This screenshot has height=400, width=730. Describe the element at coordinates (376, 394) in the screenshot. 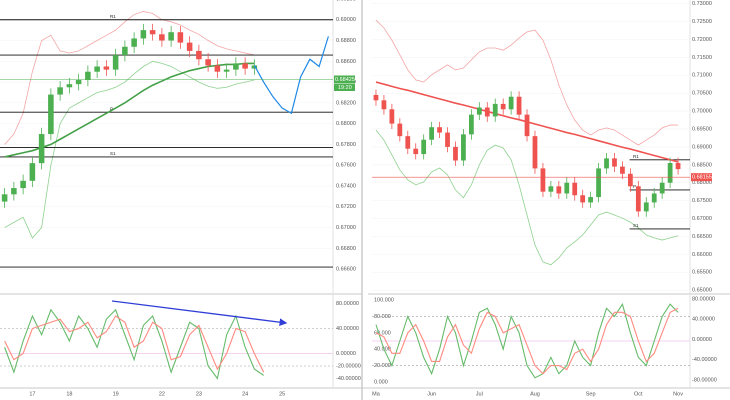

I see `x-tick-label: Ma` at that location.